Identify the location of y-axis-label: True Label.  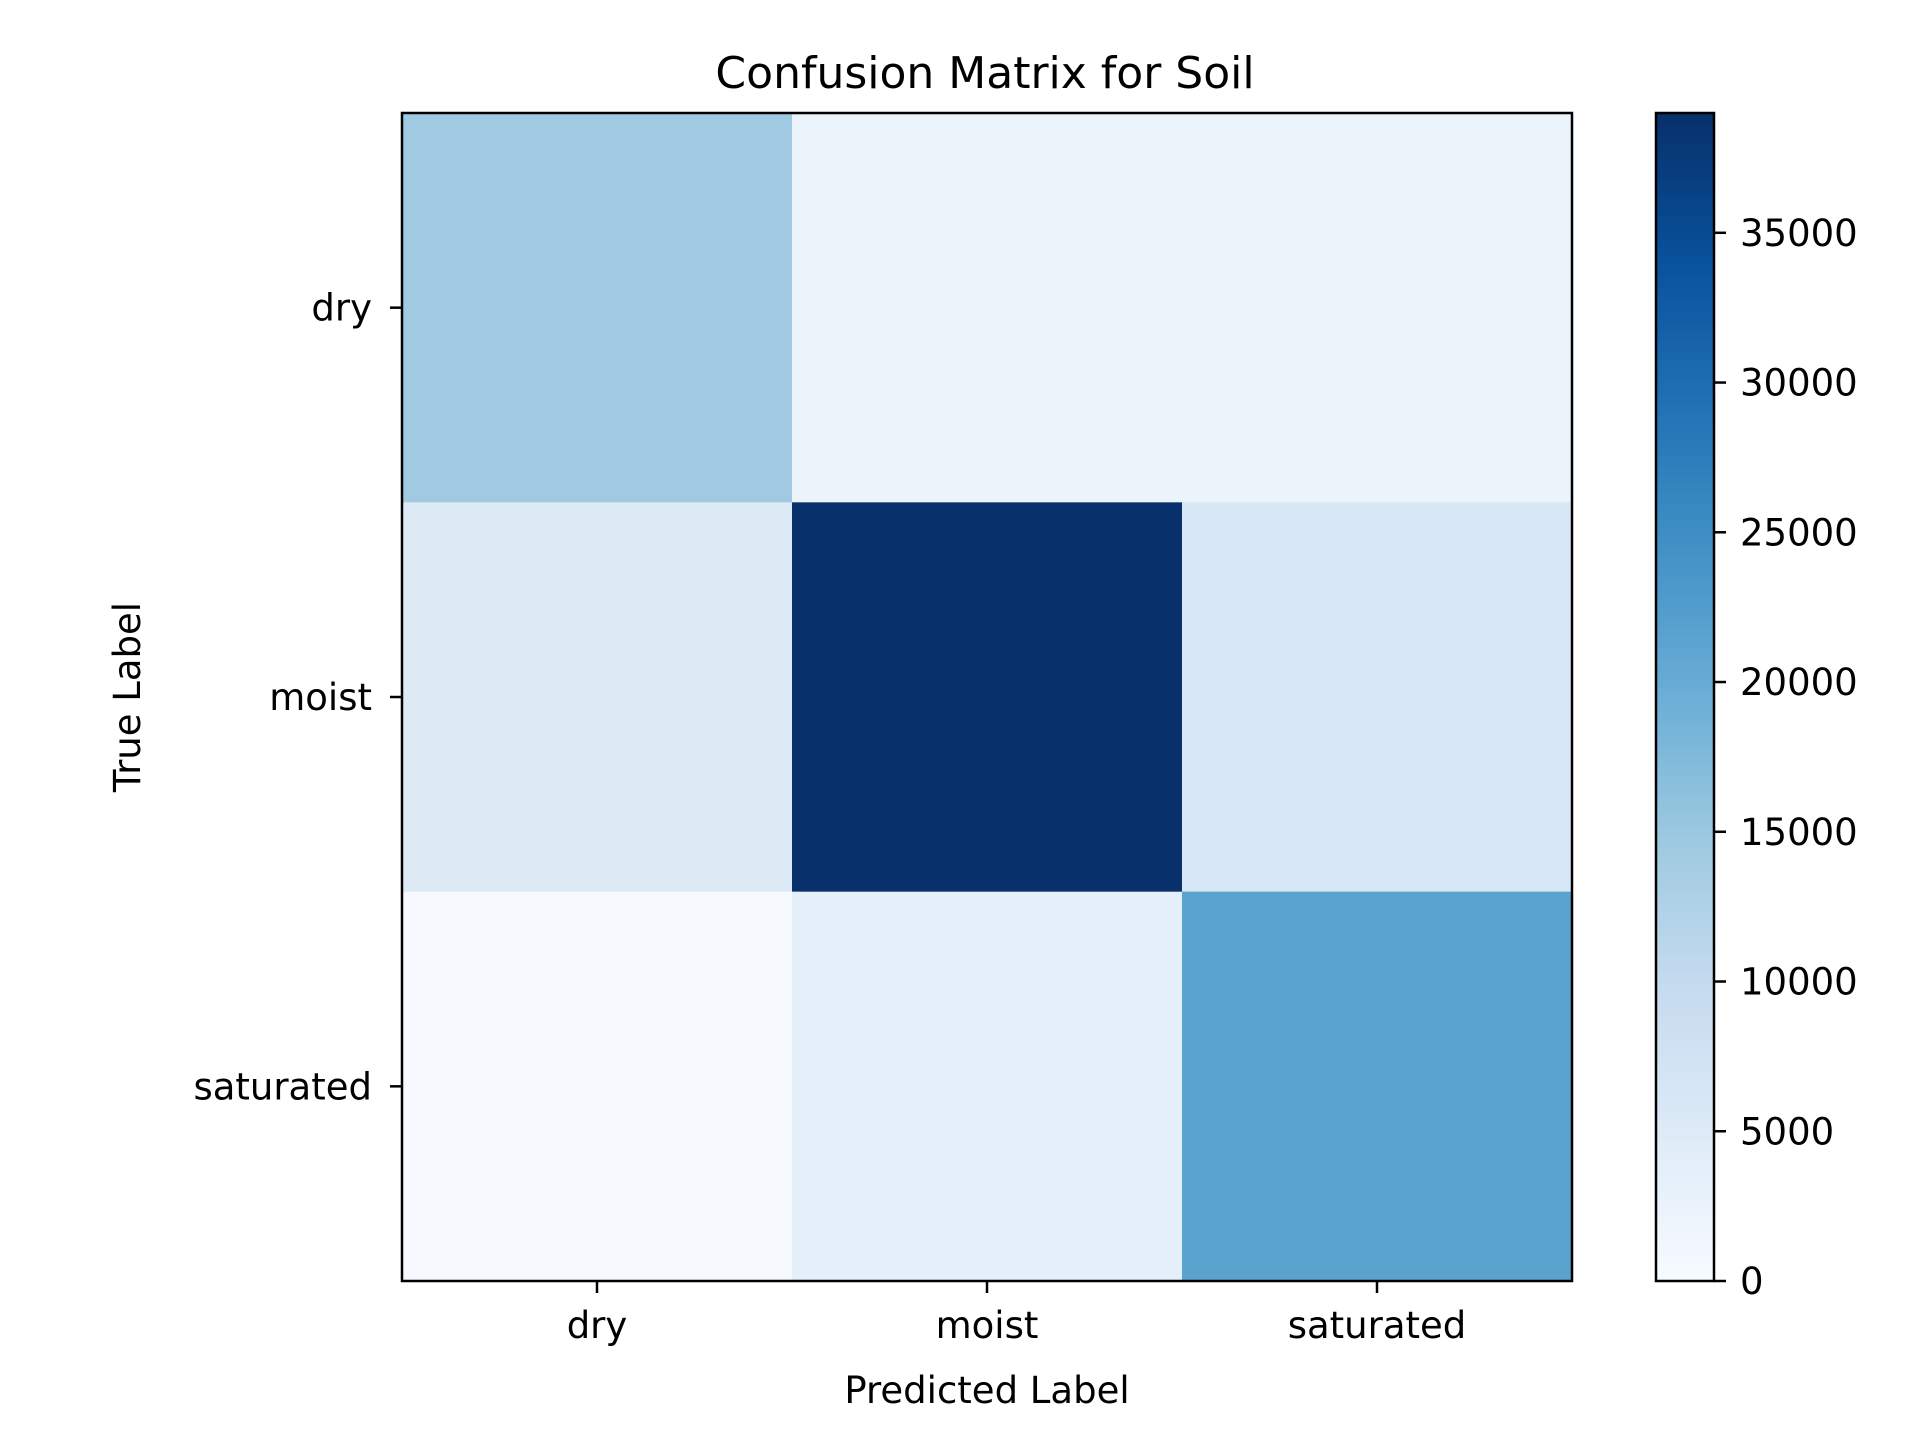
(127, 697).